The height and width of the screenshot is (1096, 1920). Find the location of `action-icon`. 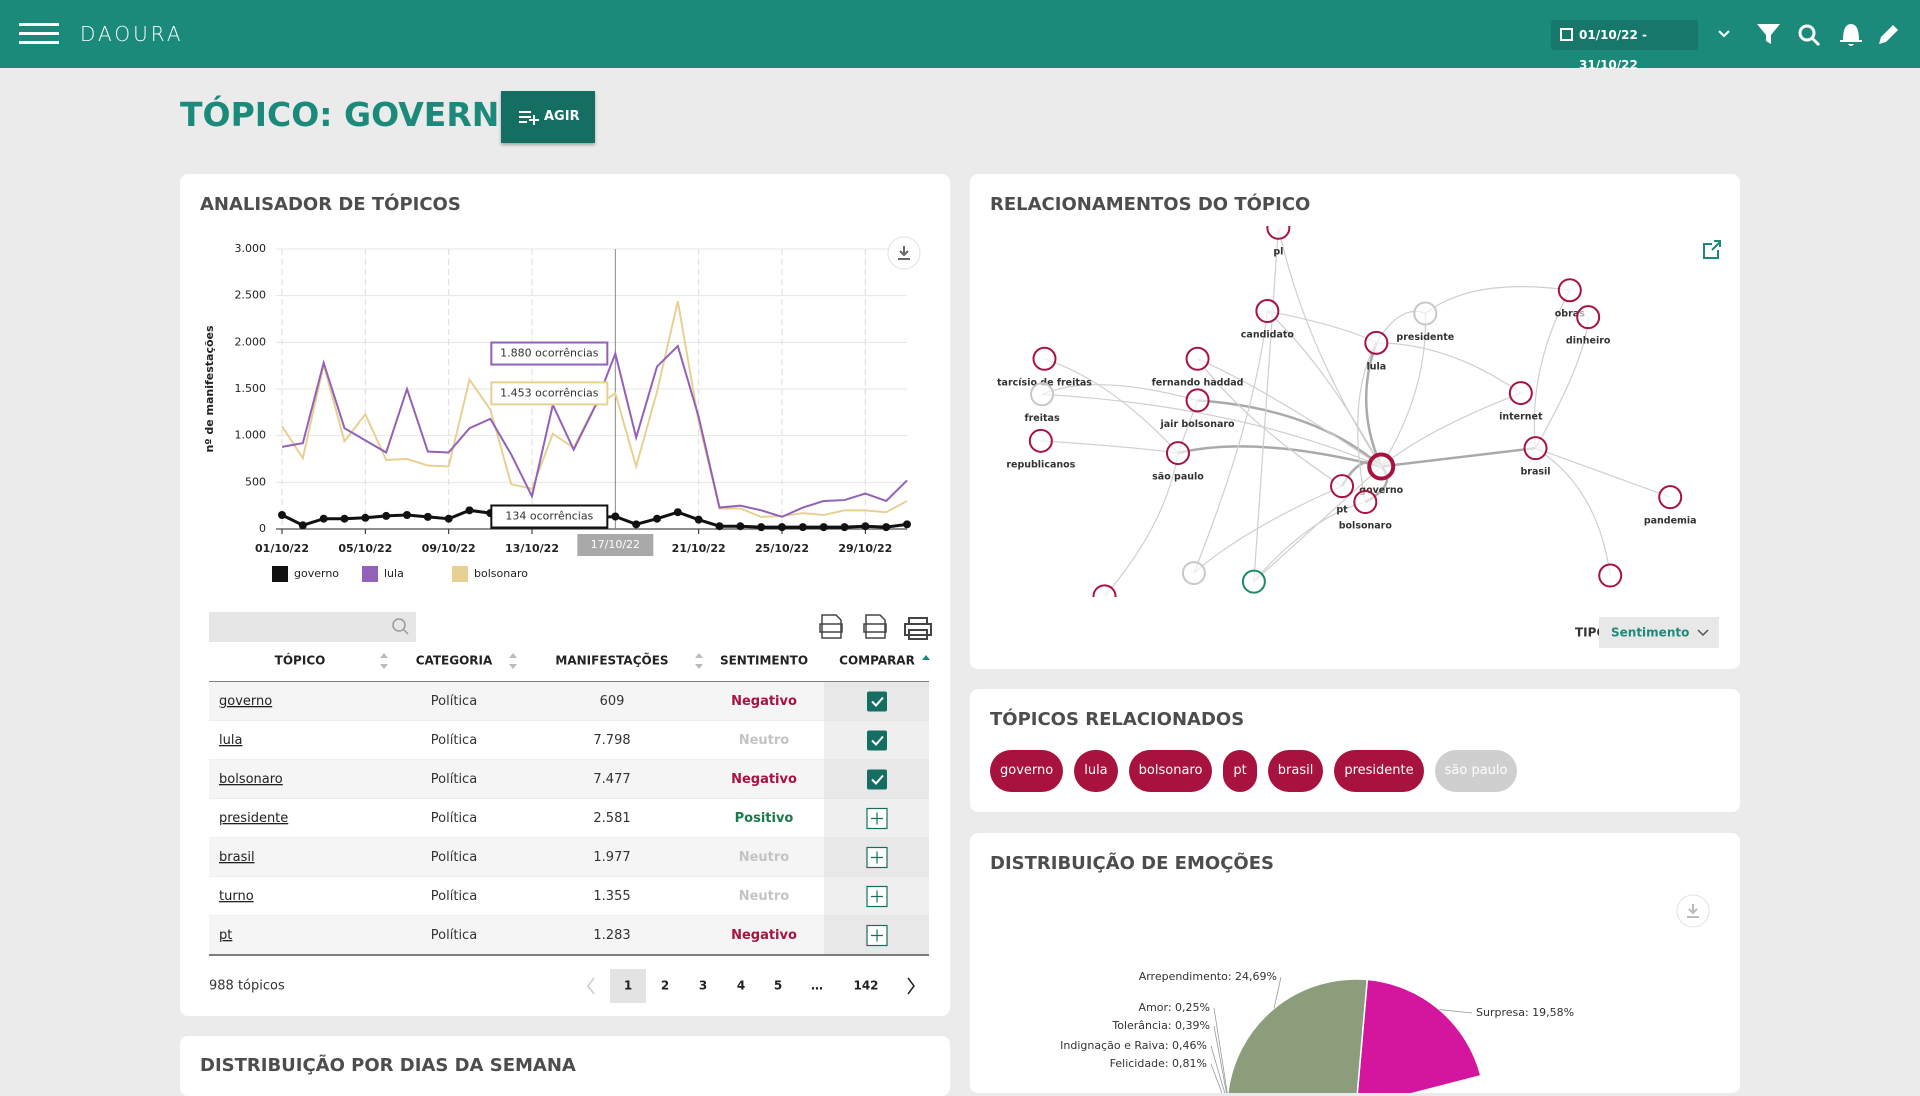

action-icon is located at coordinates (529, 118).